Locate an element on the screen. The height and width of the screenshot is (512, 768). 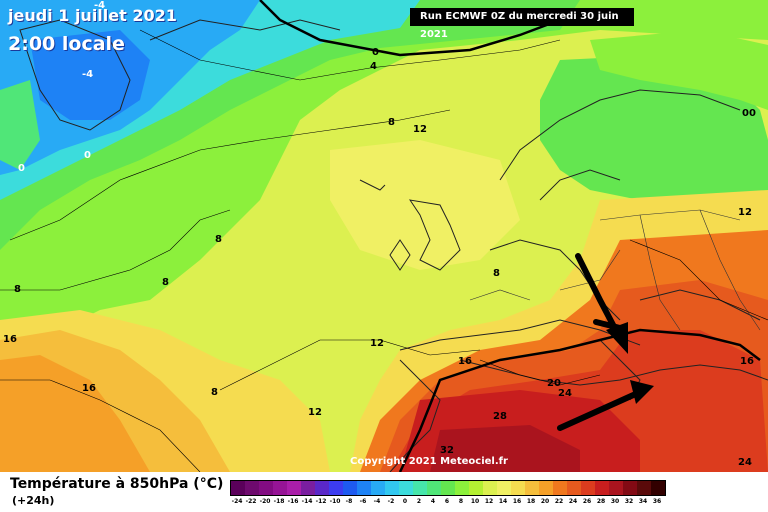
field-blue is located at coordinates (90, 75).